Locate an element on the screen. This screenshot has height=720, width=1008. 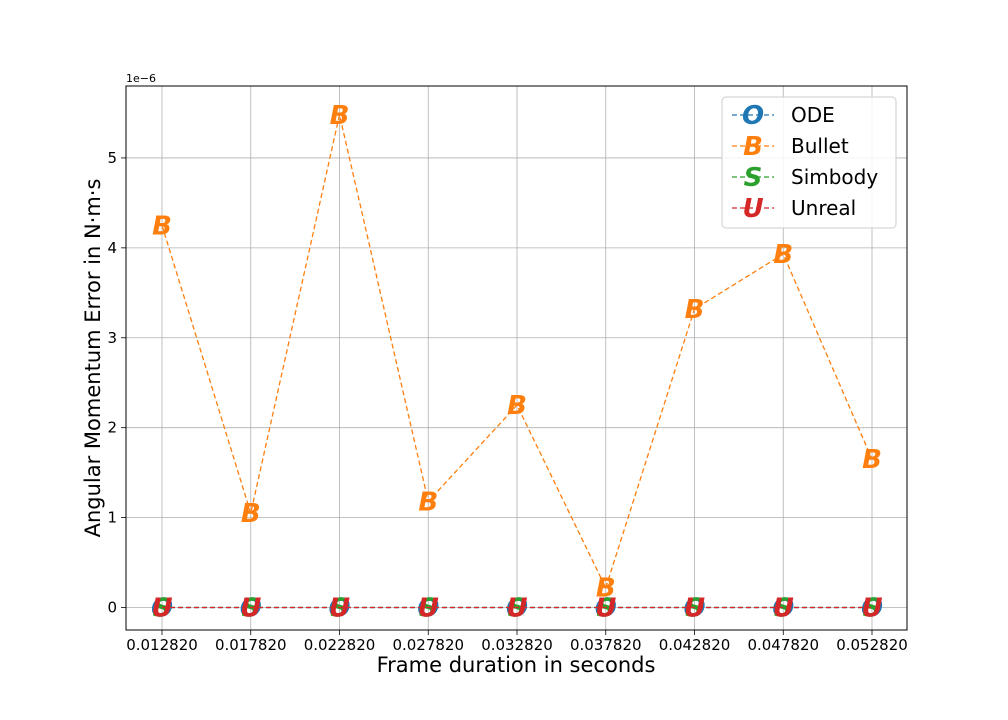
y-tick-label: 5 is located at coordinates (112, 158).